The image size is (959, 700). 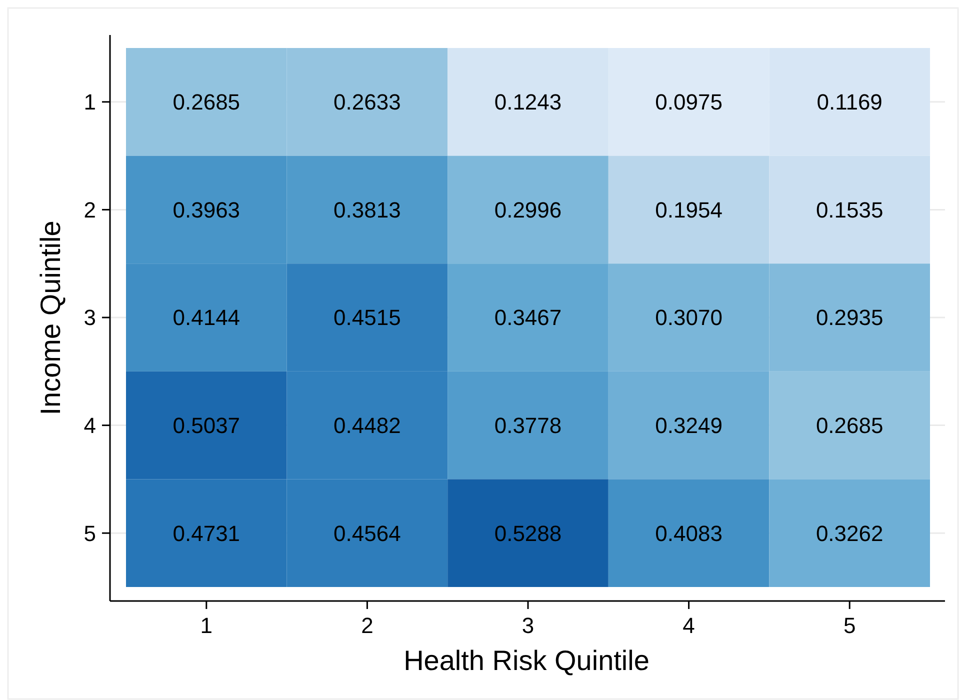 I want to click on data-label: 0.1535, so click(x=850, y=209).